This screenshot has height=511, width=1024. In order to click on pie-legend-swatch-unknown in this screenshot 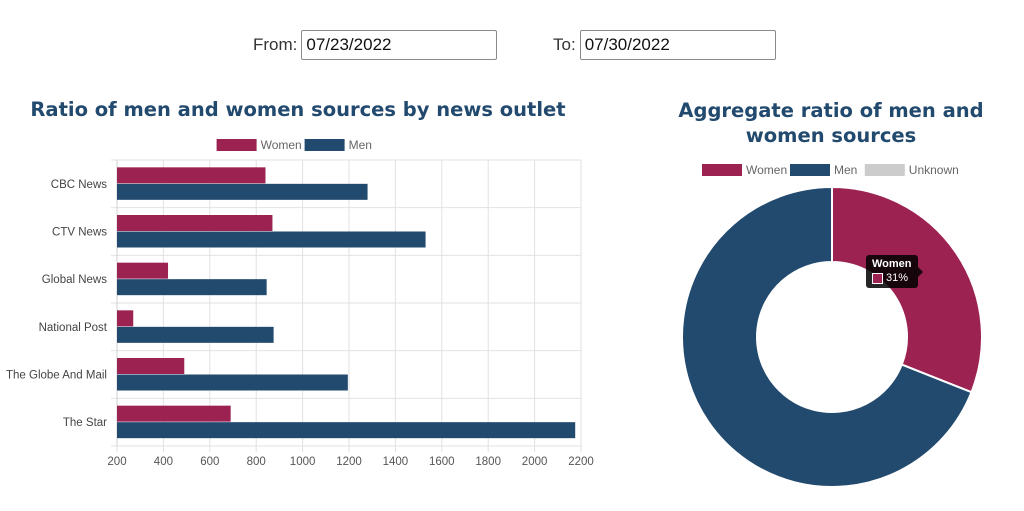, I will do `click(884, 170)`.